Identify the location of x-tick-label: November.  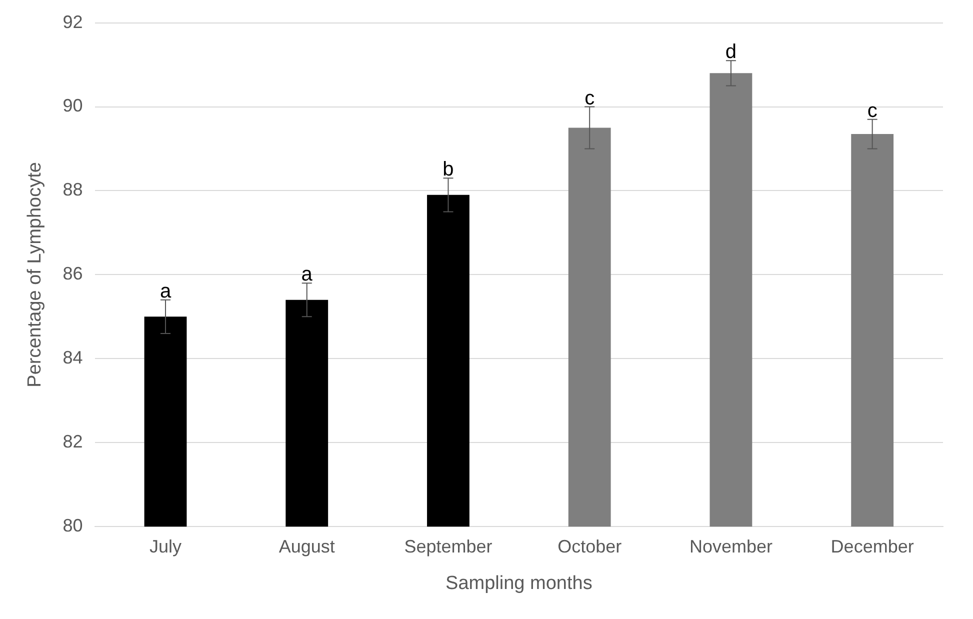
(730, 546).